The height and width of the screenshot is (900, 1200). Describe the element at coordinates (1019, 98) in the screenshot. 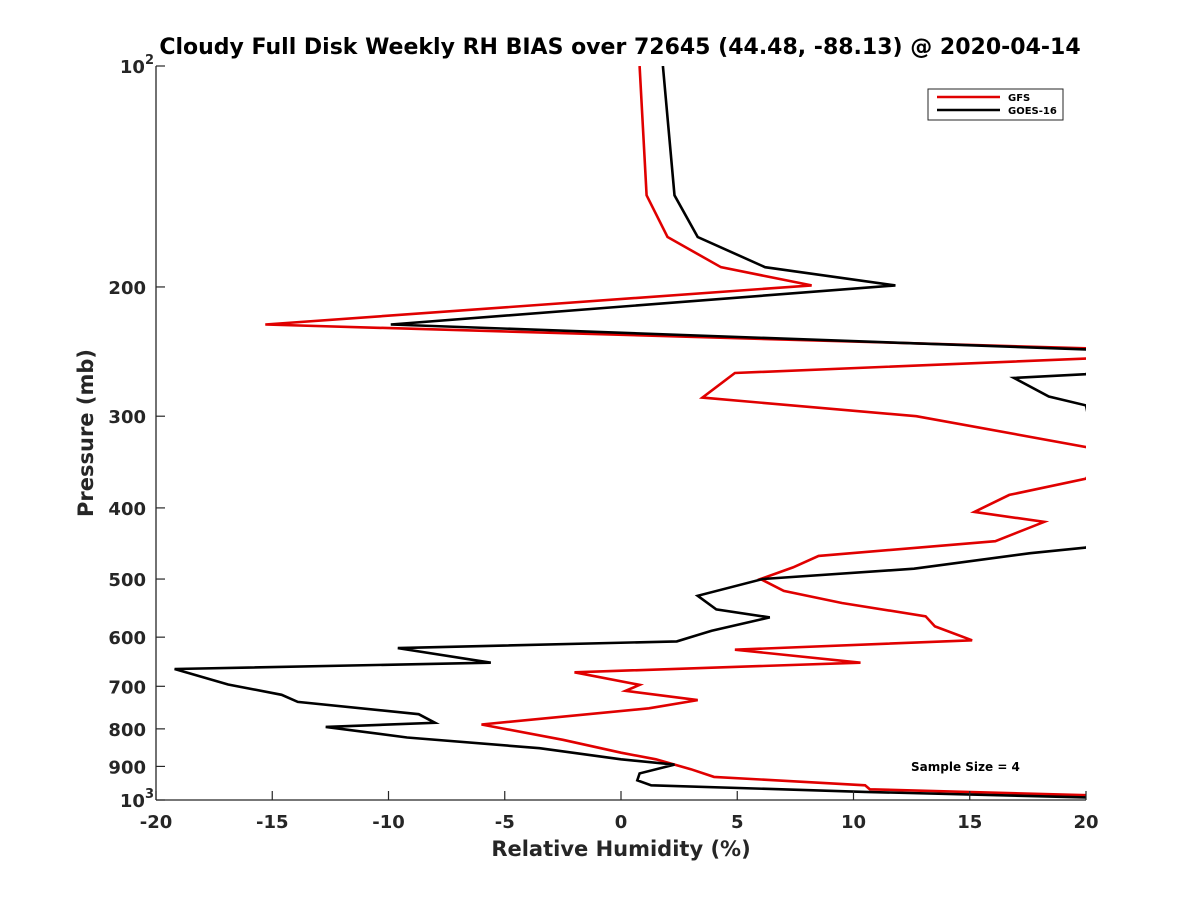

I see `legend-label-gfs: GFS` at that location.